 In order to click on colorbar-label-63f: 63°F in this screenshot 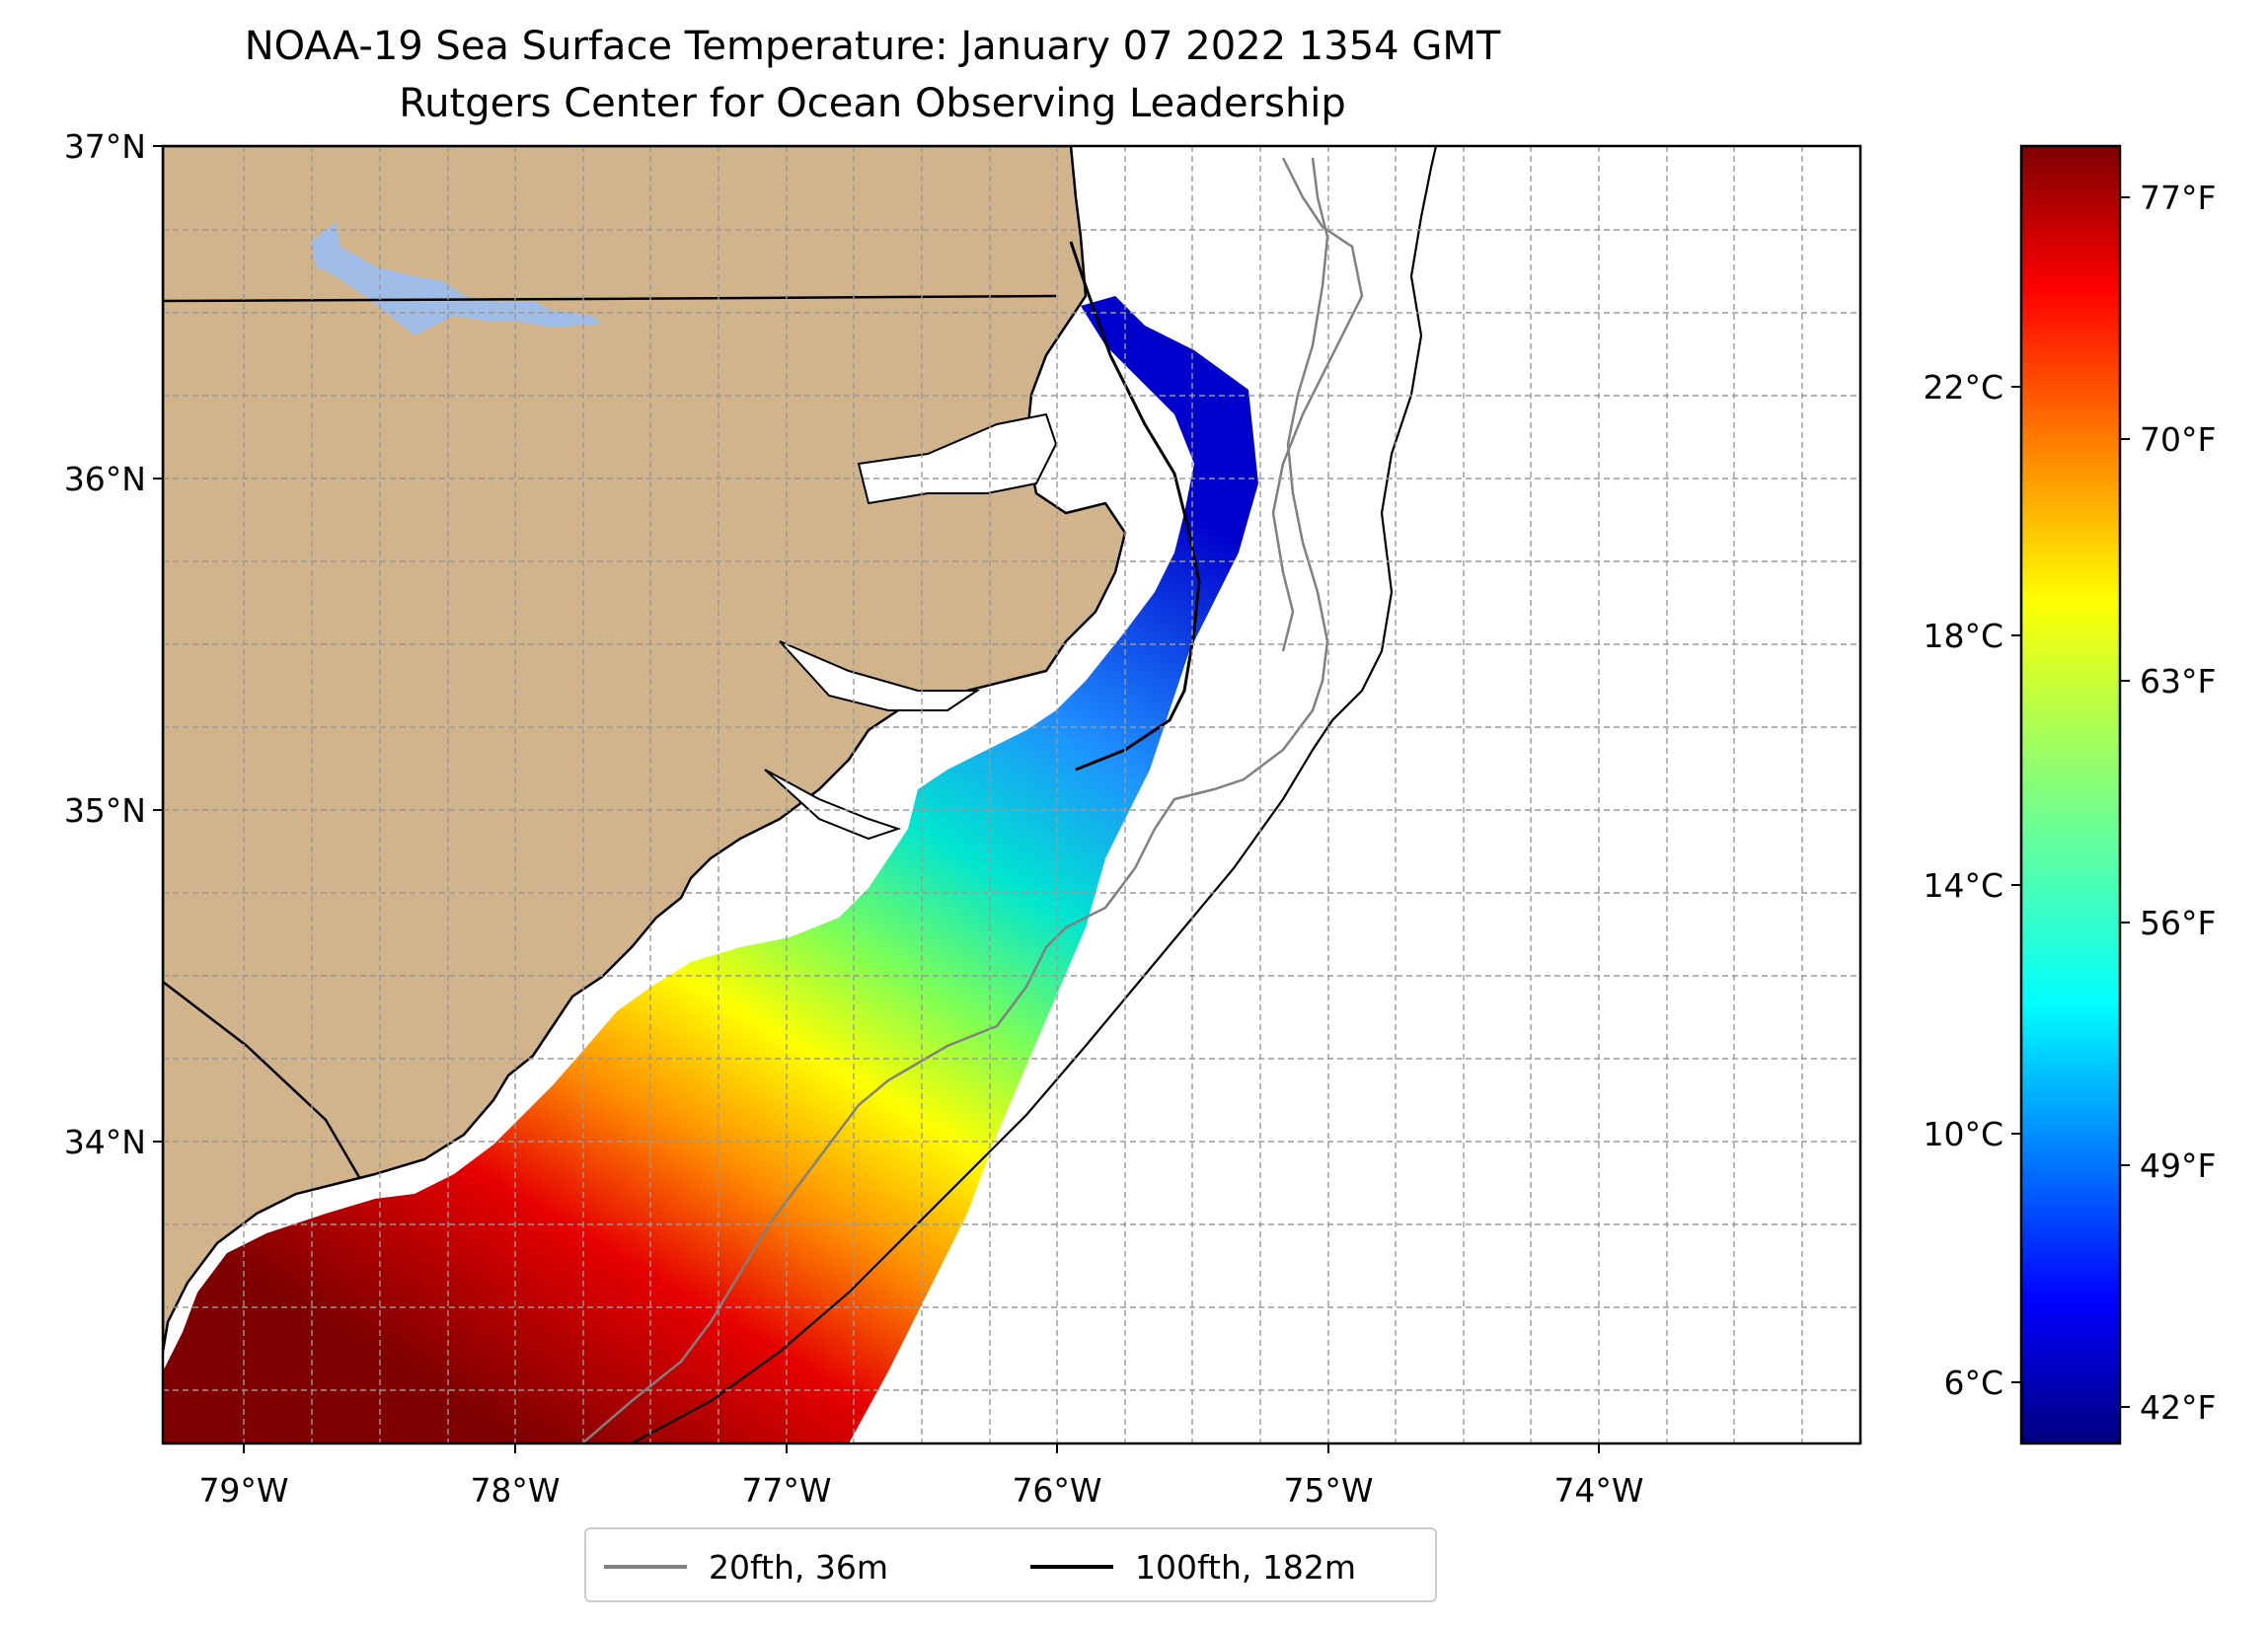, I will do `click(2178, 681)`.